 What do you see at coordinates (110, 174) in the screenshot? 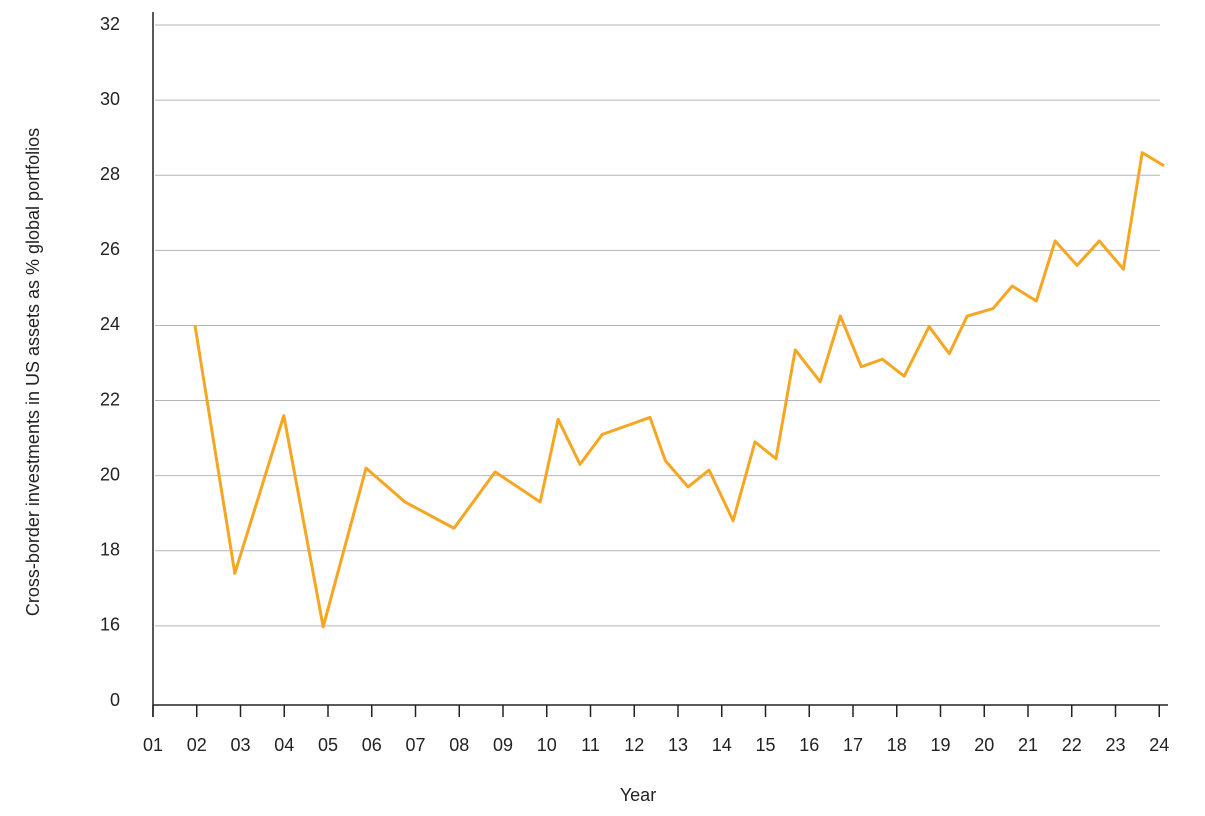
I see `y-tick-label: 28` at bounding box center [110, 174].